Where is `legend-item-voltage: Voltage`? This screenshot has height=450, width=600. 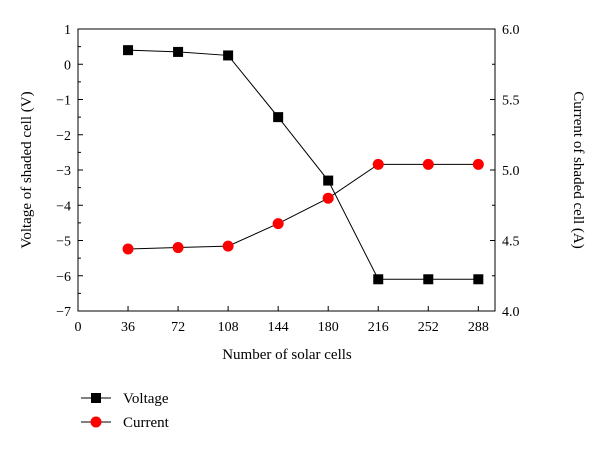 legend-item-voltage: Voltage is located at coordinates (125, 399).